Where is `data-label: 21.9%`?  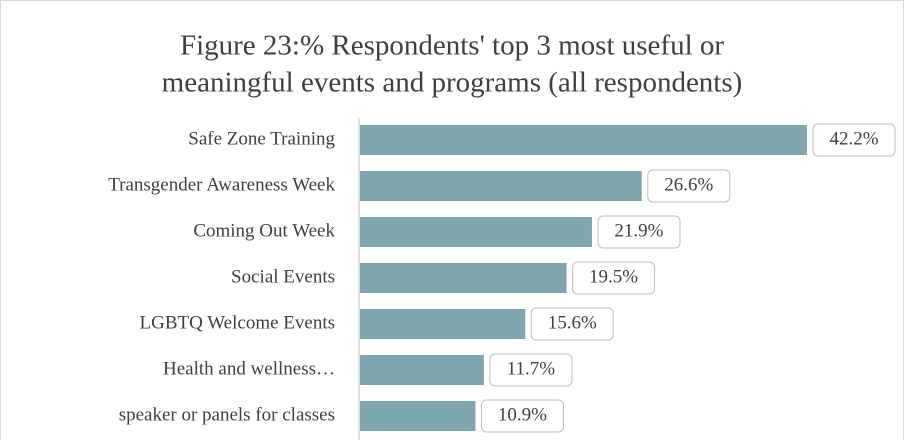 data-label: 21.9% is located at coordinates (638, 230).